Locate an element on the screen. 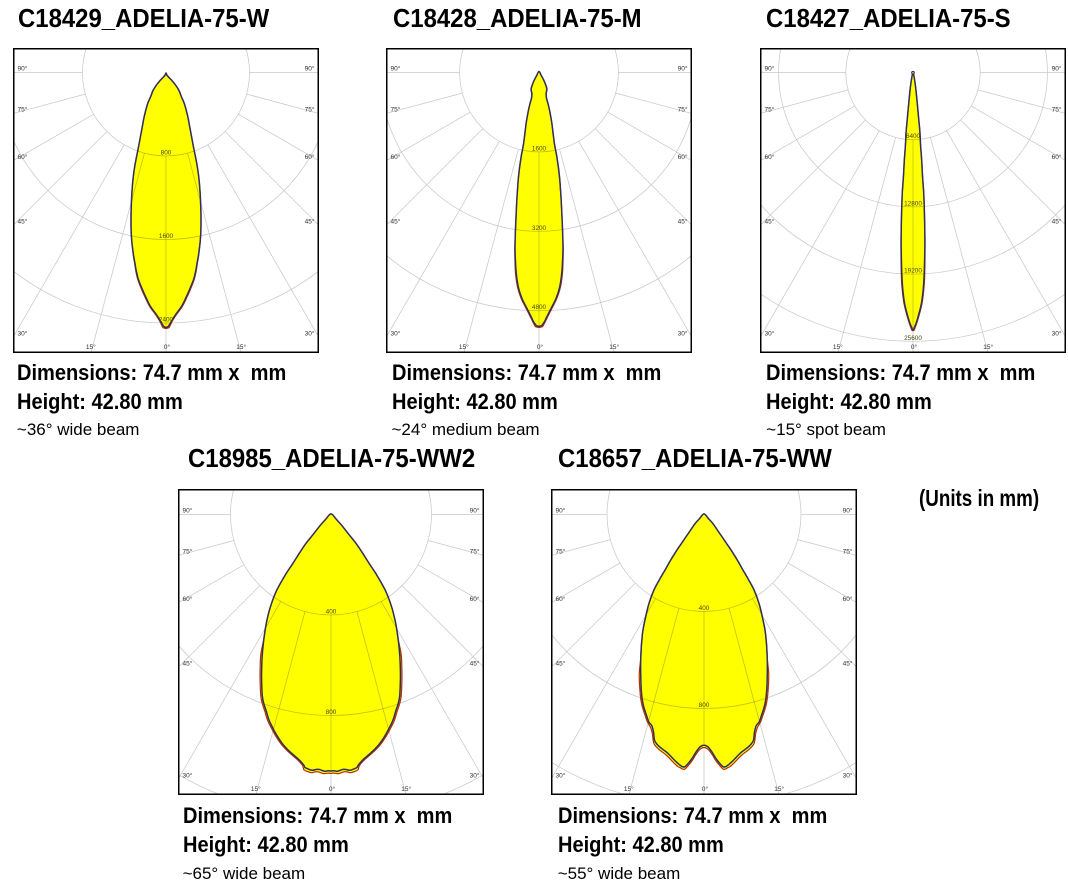 The image size is (1068, 887). svg-text: 25600 is located at coordinates (913, 337).